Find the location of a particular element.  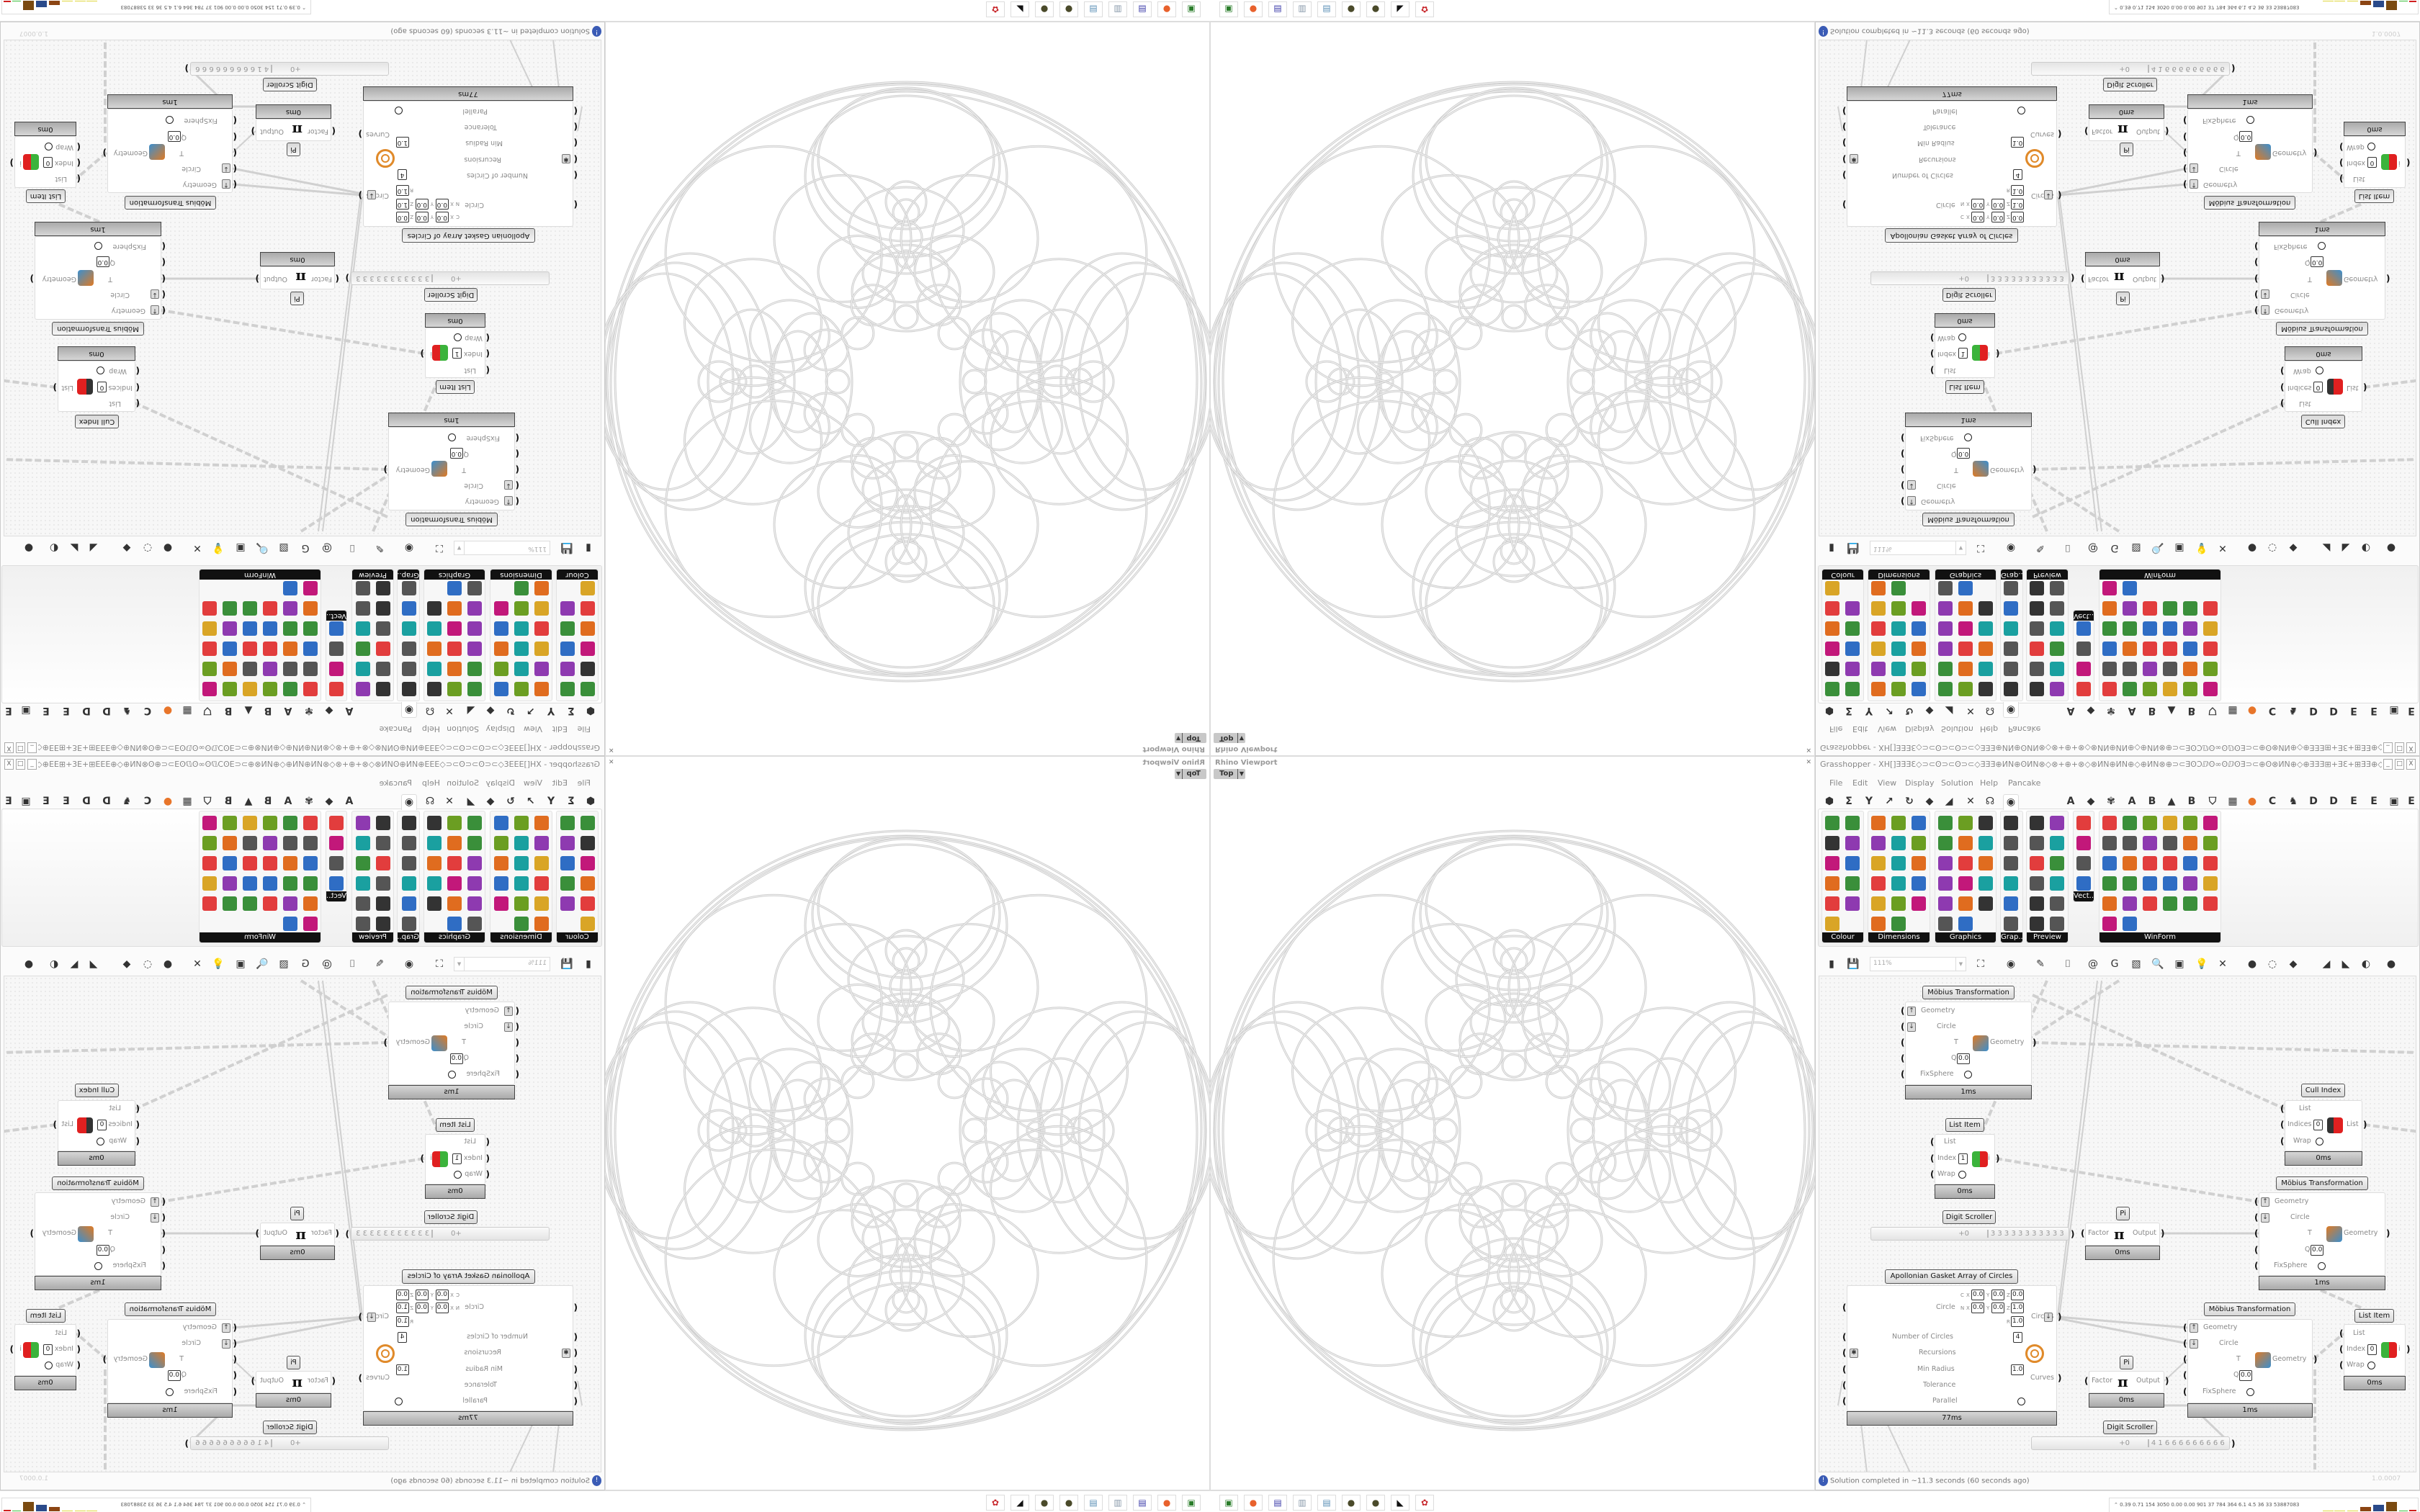

gradient-sphere-icon is located at coordinates (1945, 924).